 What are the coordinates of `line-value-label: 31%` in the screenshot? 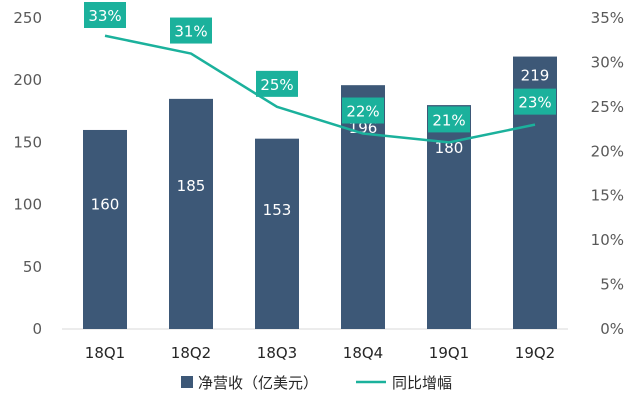 It's located at (190, 32).